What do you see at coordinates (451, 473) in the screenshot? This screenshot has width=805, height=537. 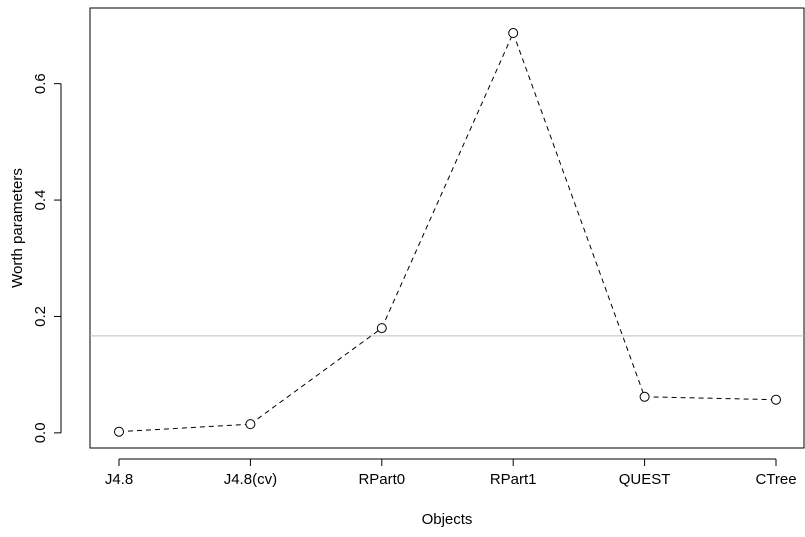 I see `x-axis: J4.8 J4.8(cv) RPart0 RPart1 QUEST CTree` at bounding box center [451, 473].